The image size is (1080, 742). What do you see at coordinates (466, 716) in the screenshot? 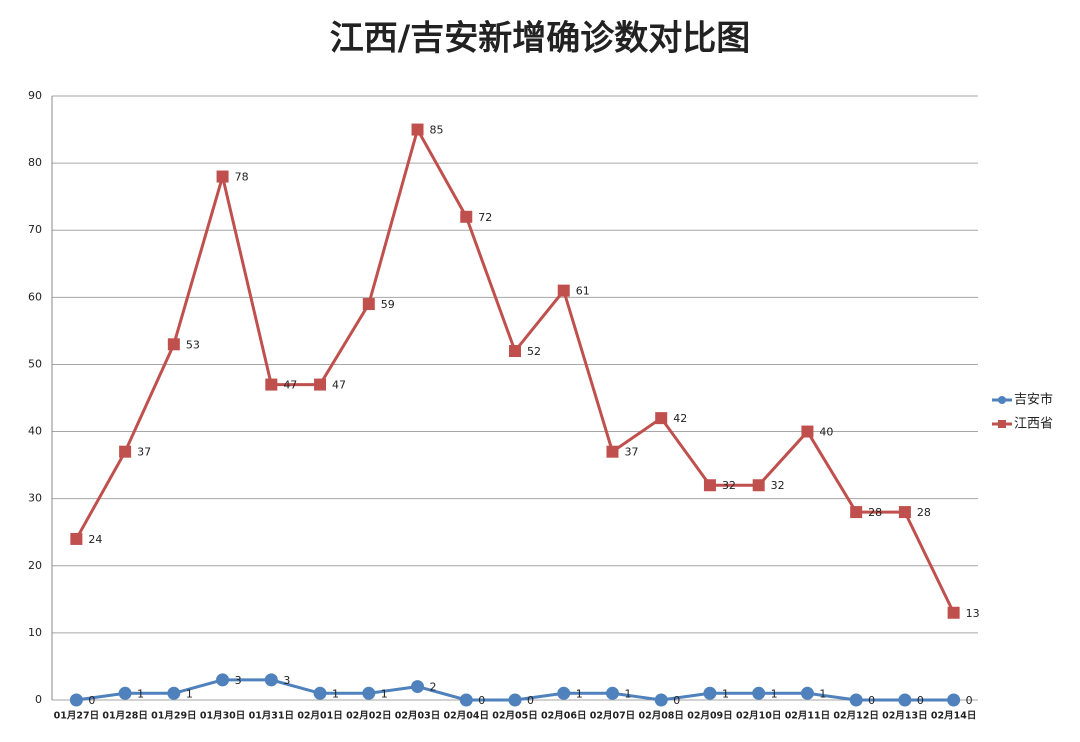
I see `x-tick-label: 02月04日` at bounding box center [466, 716].